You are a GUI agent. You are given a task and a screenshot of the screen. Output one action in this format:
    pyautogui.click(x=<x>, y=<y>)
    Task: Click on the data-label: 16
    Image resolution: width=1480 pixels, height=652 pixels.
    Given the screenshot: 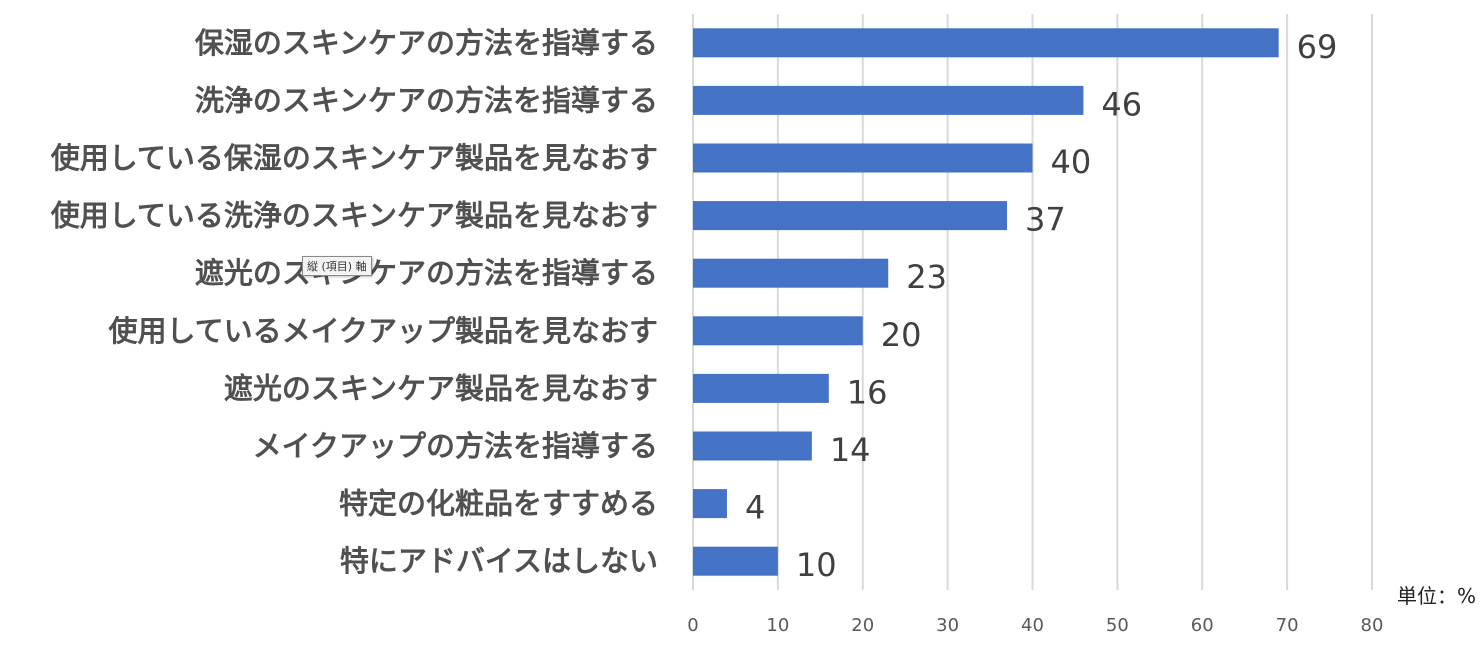 What is the action you would take?
    pyautogui.click(x=867, y=392)
    